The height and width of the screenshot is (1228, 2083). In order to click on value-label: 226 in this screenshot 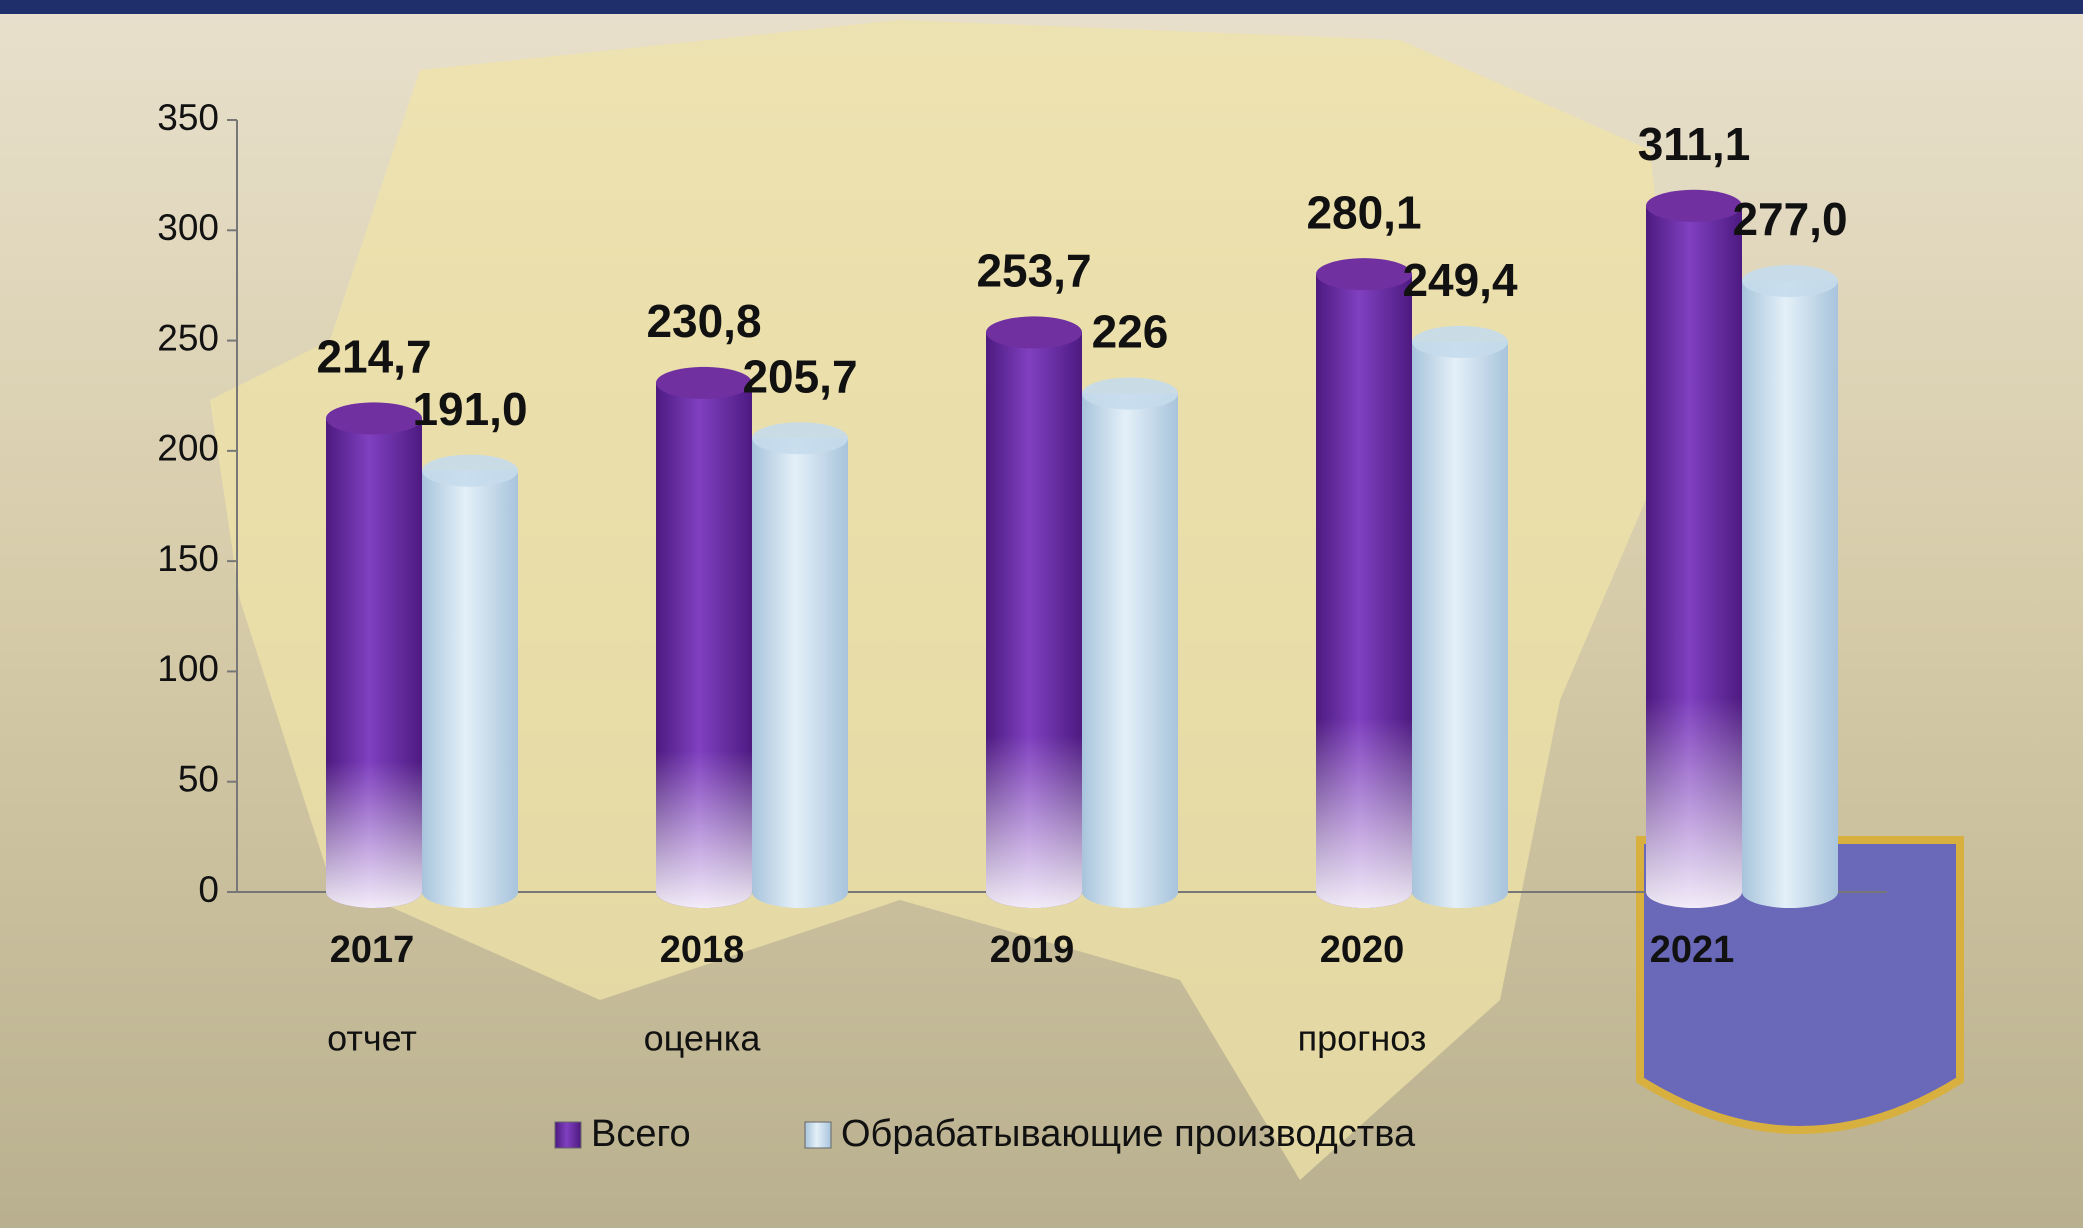, I will do `click(1130, 332)`.